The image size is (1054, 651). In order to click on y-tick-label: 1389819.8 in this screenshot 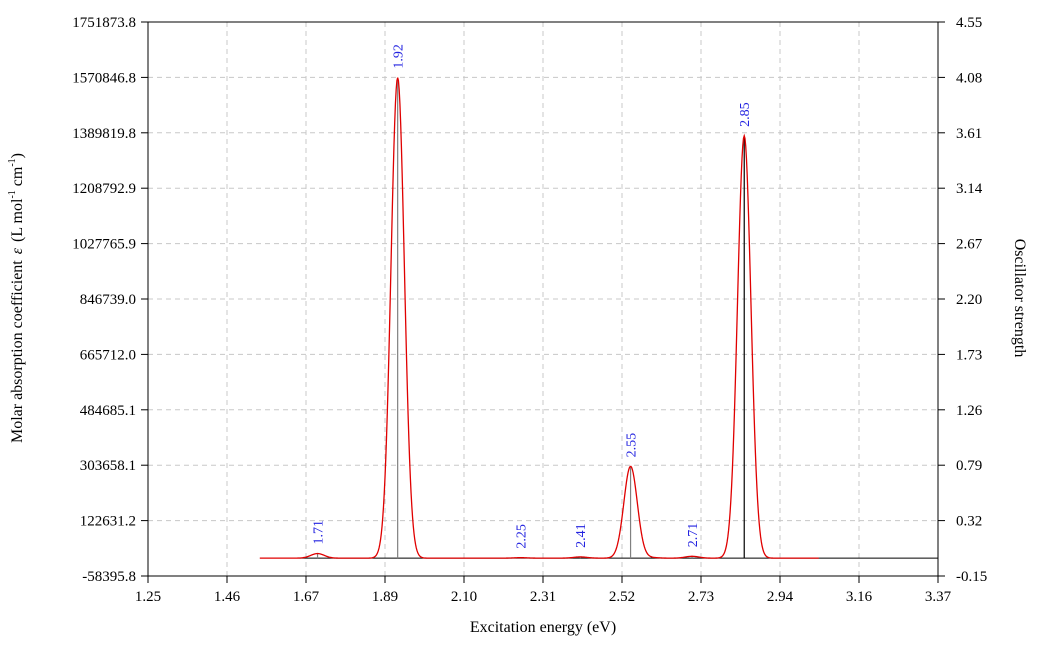, I will do `click(104, 134)`.